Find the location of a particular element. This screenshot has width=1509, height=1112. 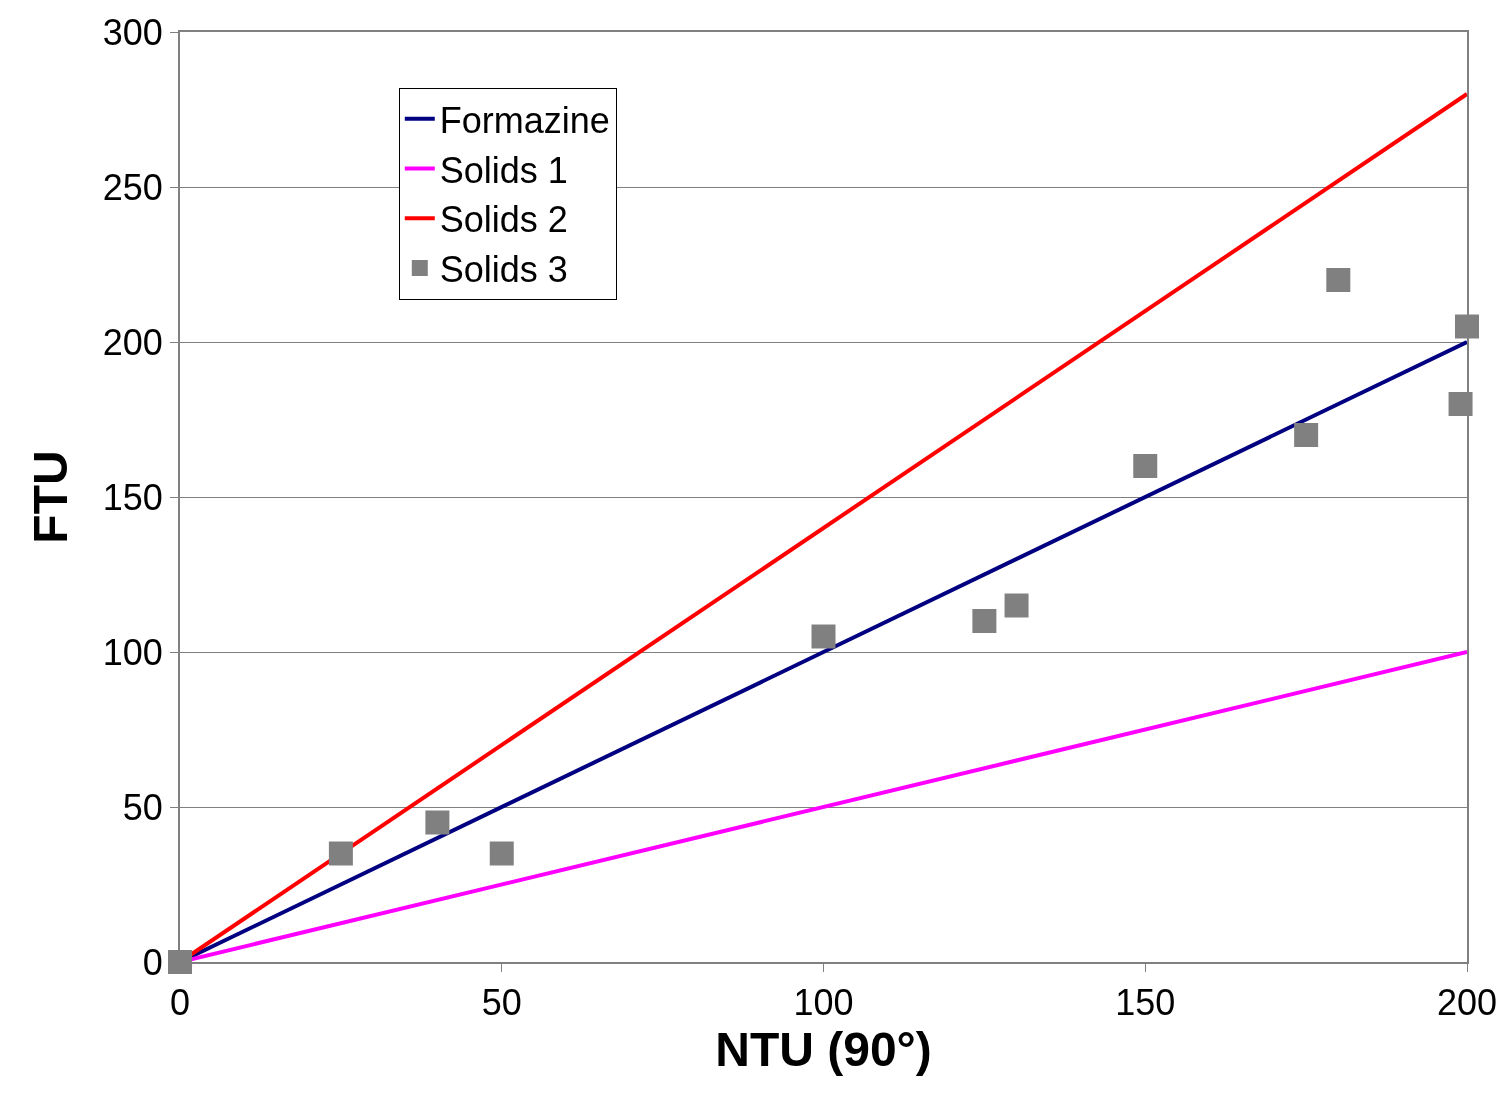

y-tick-label: 100 is located at coordinates (132, 652).